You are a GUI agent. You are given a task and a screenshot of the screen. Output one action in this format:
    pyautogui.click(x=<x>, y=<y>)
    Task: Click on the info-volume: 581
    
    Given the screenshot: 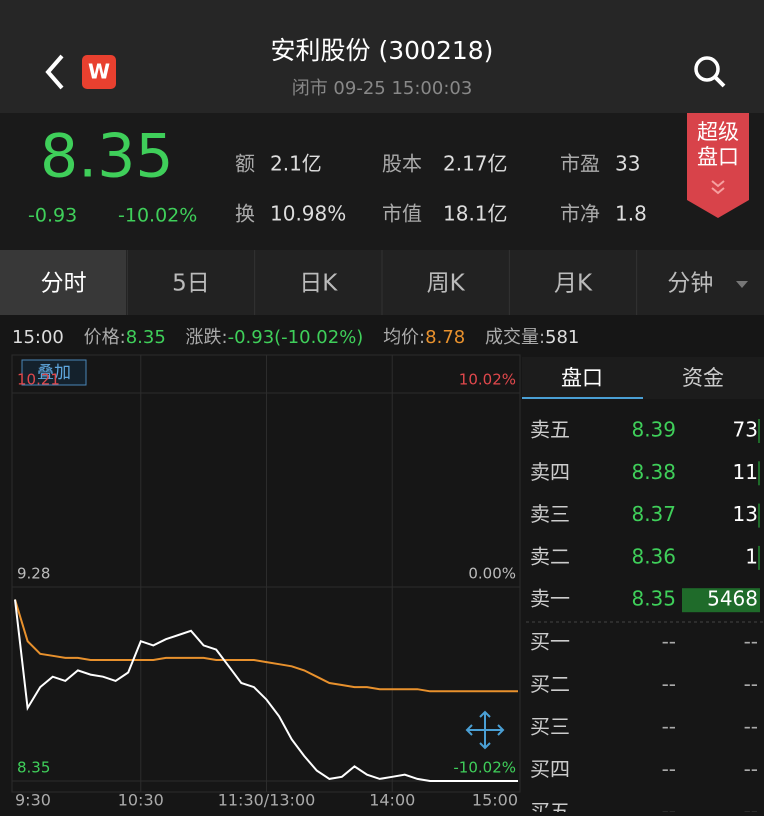 What is the action you would take?
    pyautogui.click(x=562, y=337)
    